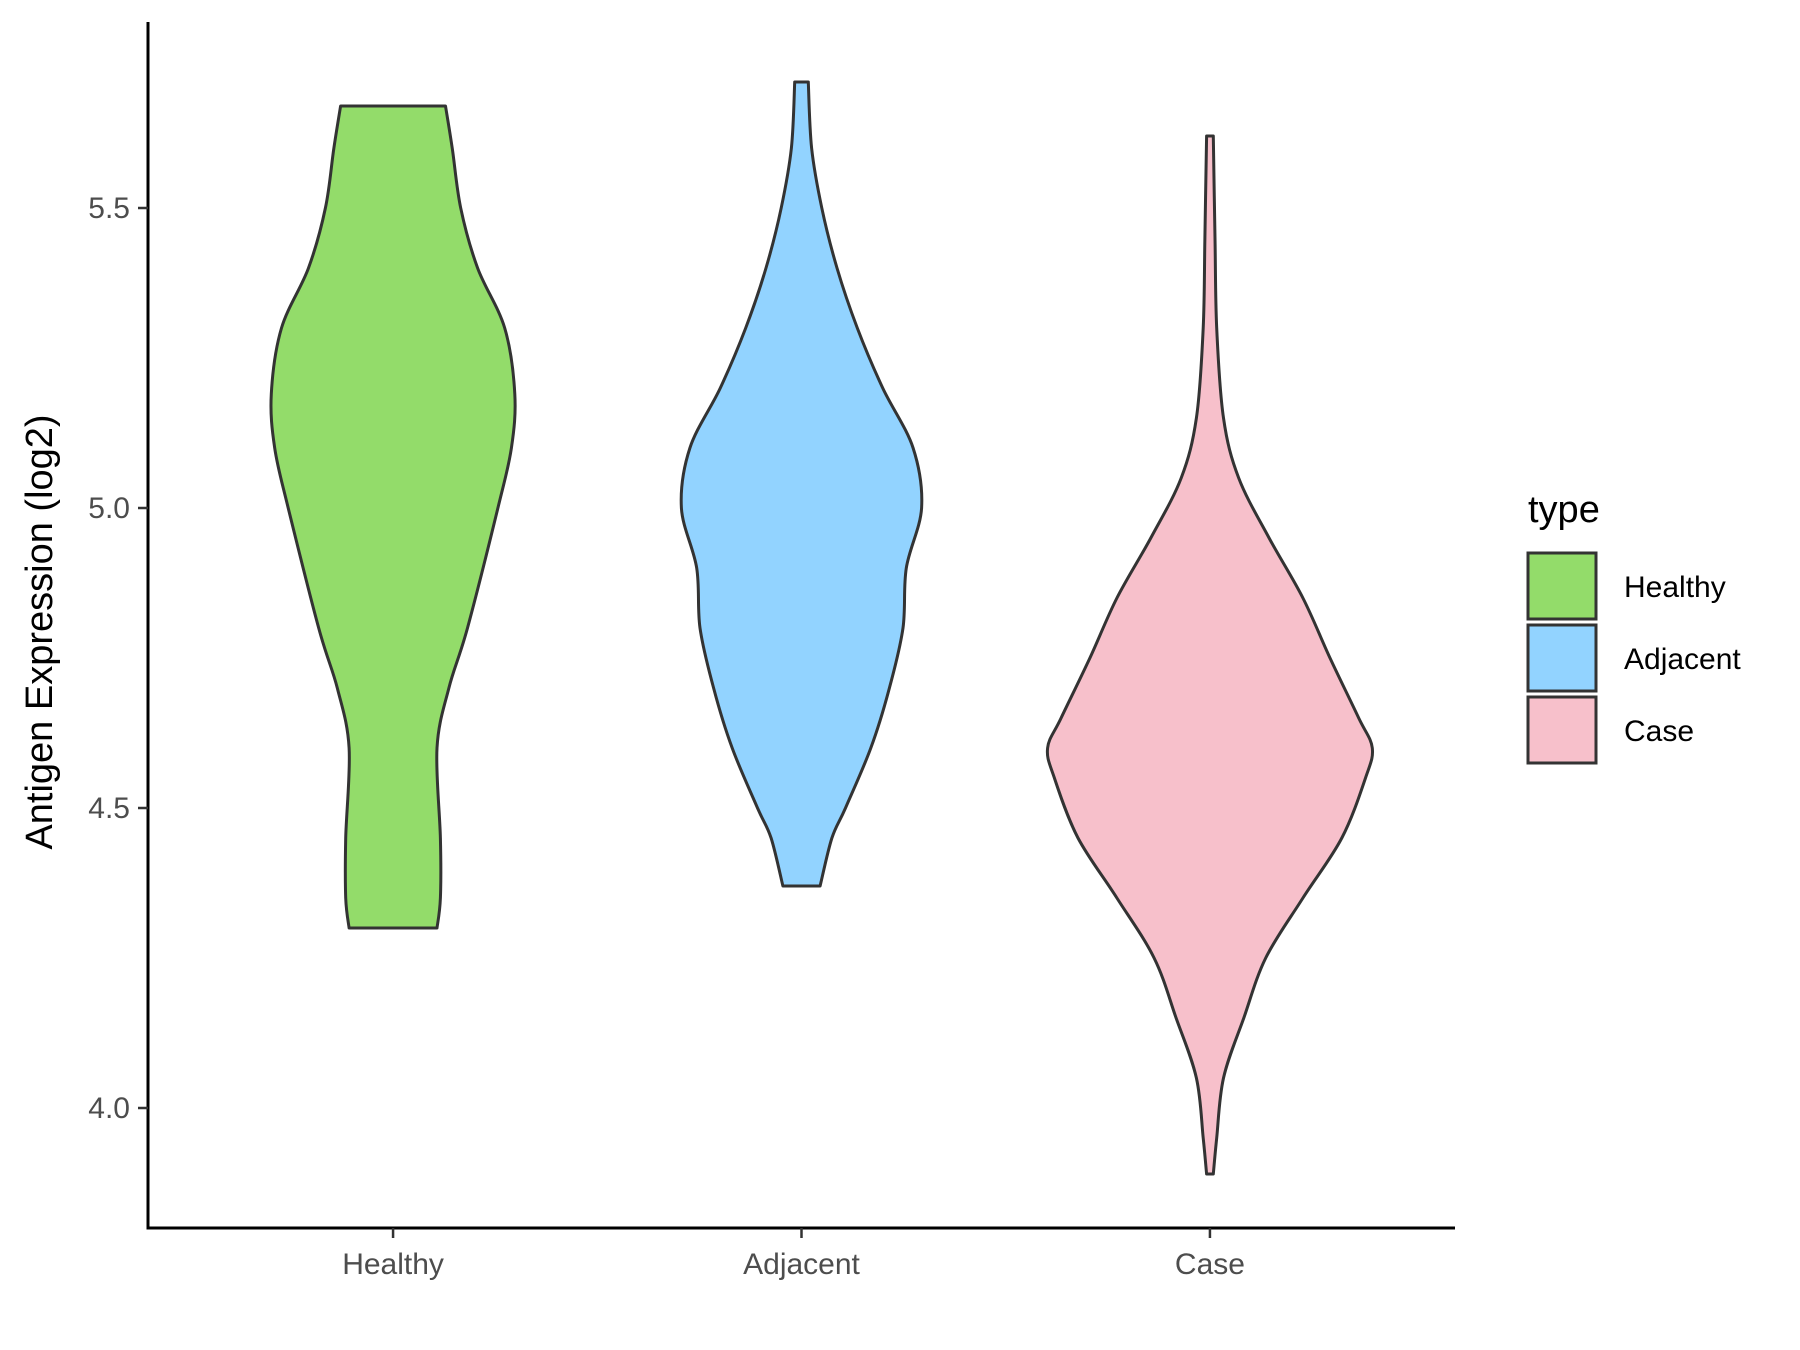  Describe the element at coordinates (109, 508) in the screenshot. I see `y-tick-label: 5.0` at that location.